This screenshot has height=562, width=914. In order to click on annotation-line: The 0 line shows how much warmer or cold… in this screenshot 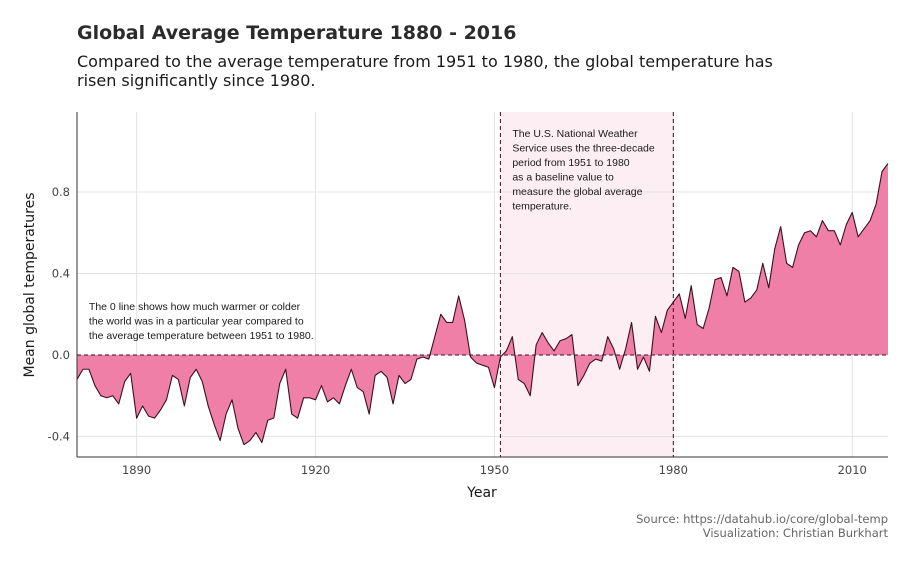, I will do `click(195, 307)`.